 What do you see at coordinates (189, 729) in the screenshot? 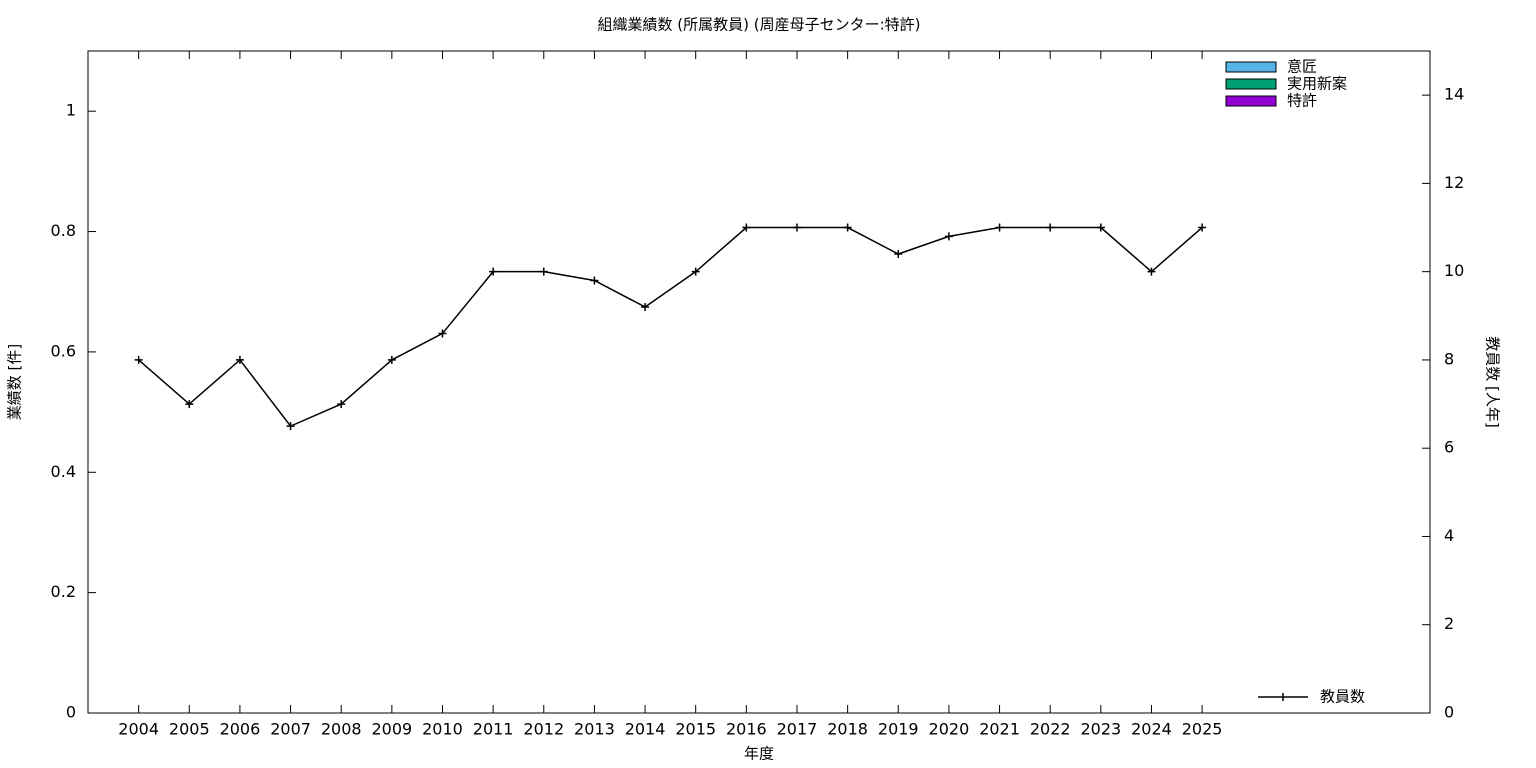
I see `x-tick-label: 2005` at bounding box center [189, 729].